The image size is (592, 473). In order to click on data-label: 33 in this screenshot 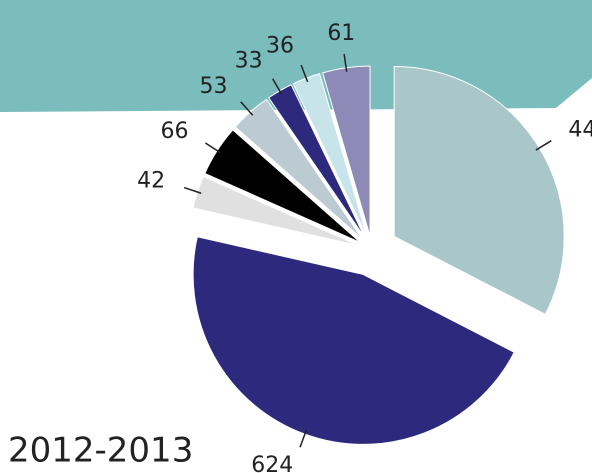, I will do `click(249, 60)`.